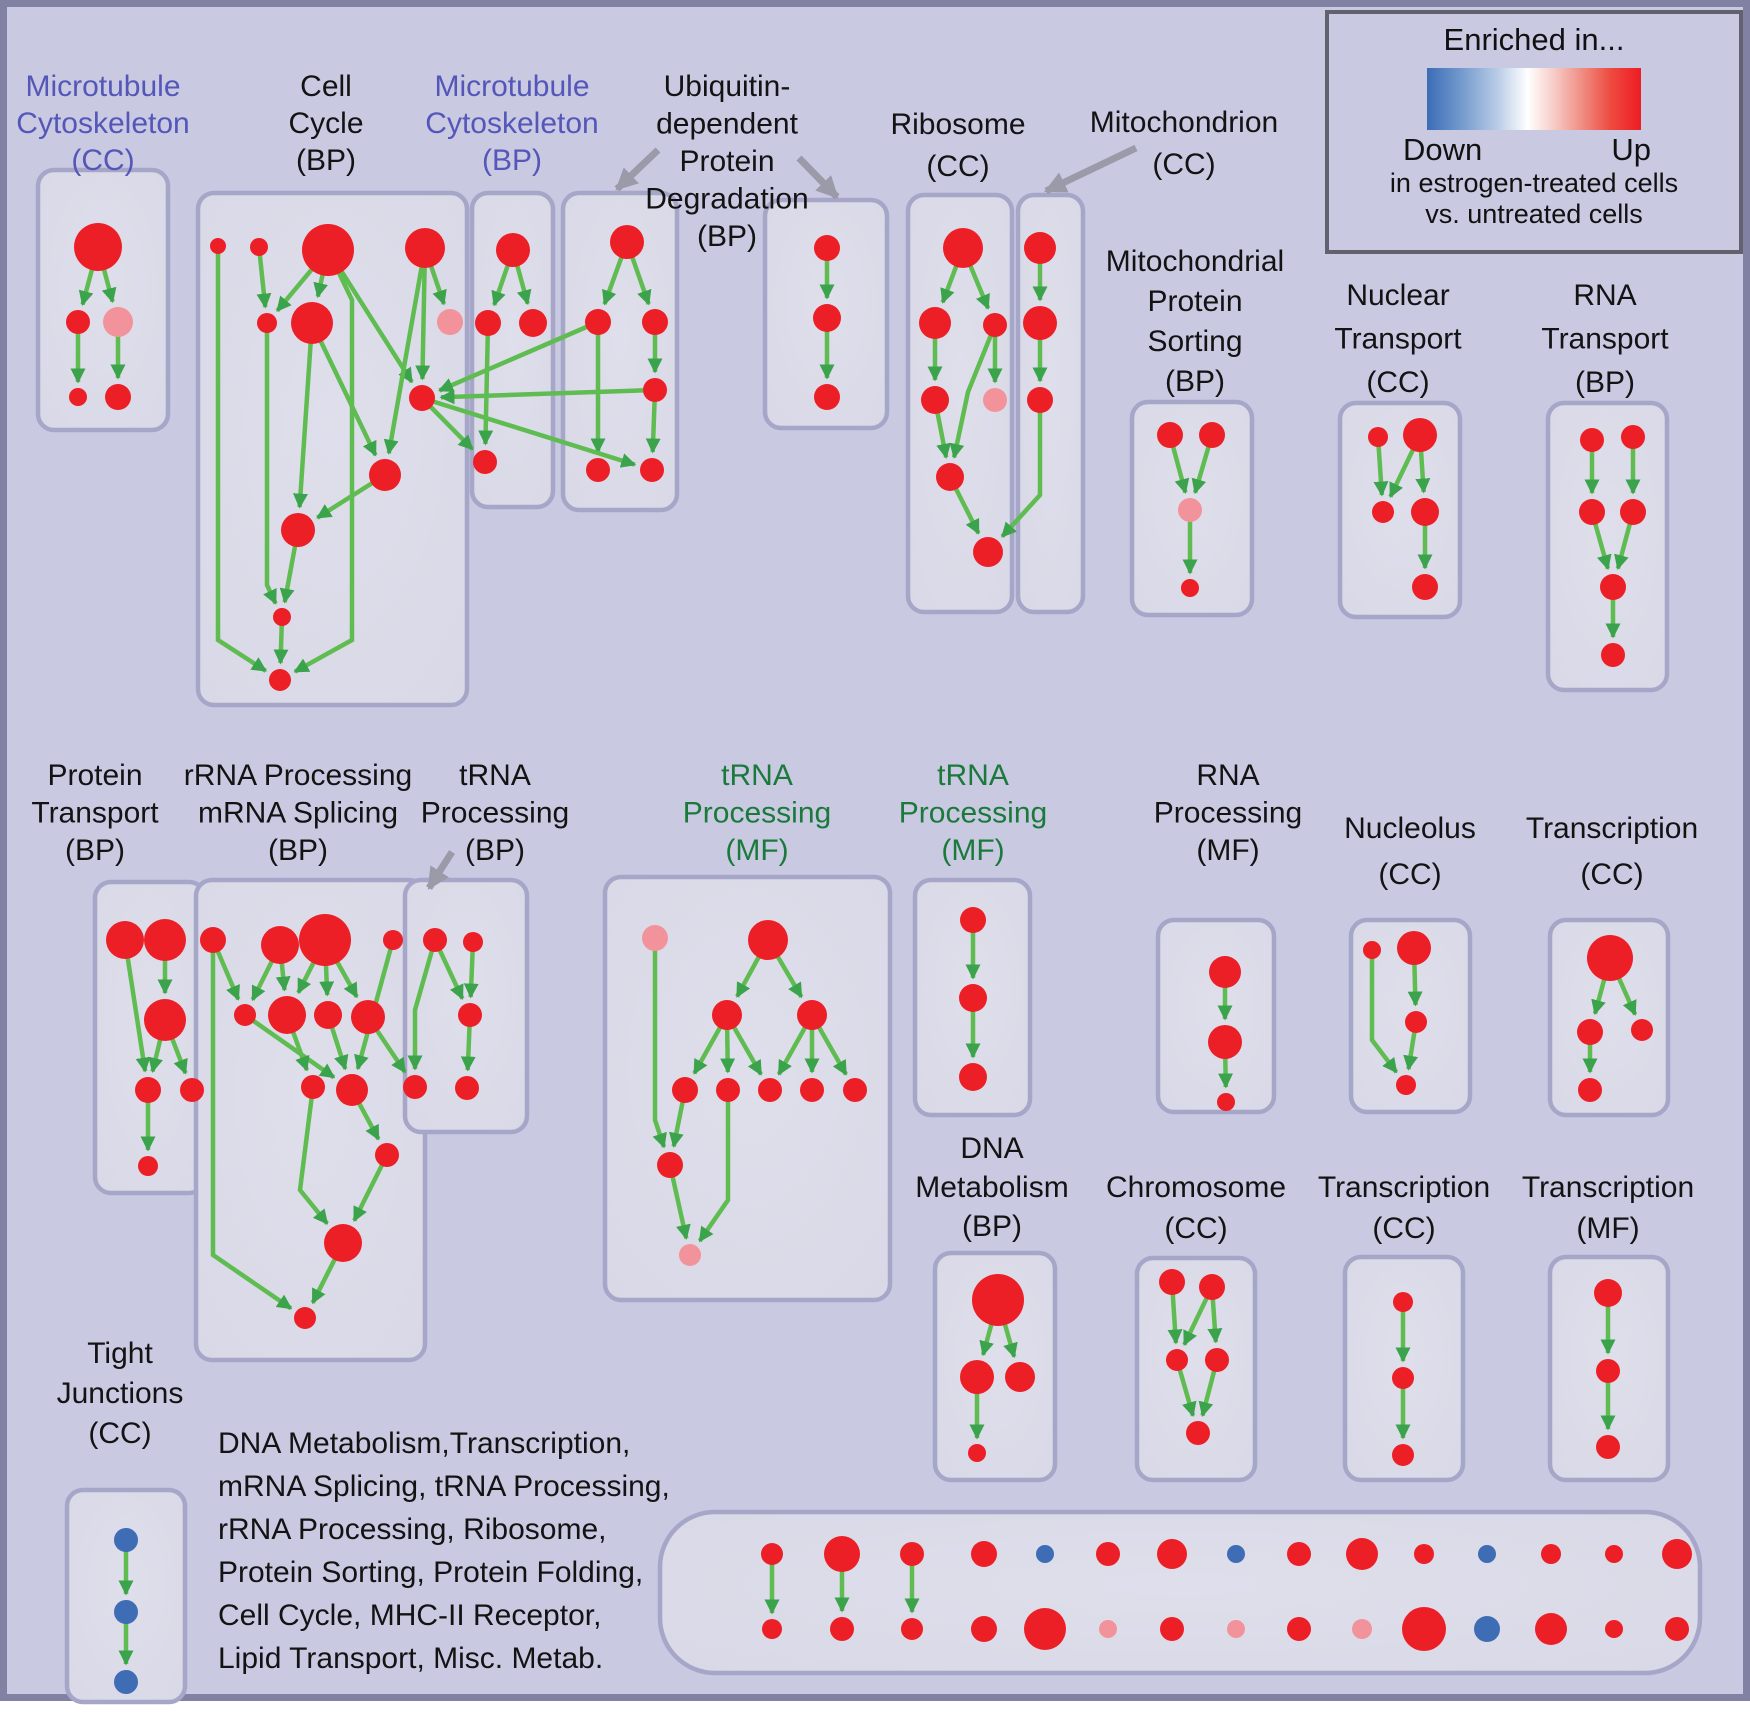 Image resolution: width=1750 pixels, height=1715 pixels. Describe the element at coordinates (148, 1166) in the screenshot. I see `node-protein-transport-bp` at that location.